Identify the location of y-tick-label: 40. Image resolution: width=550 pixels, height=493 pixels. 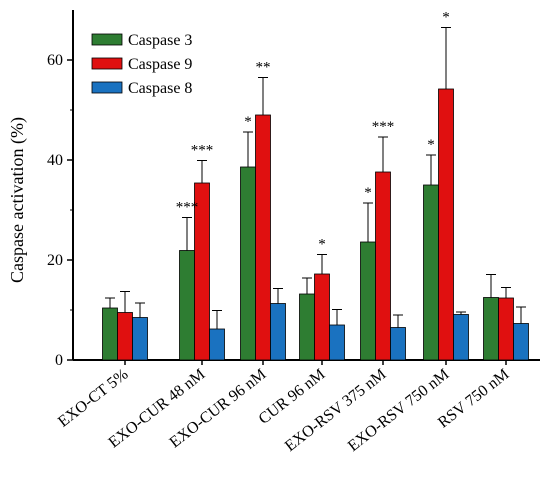
(55, 160).